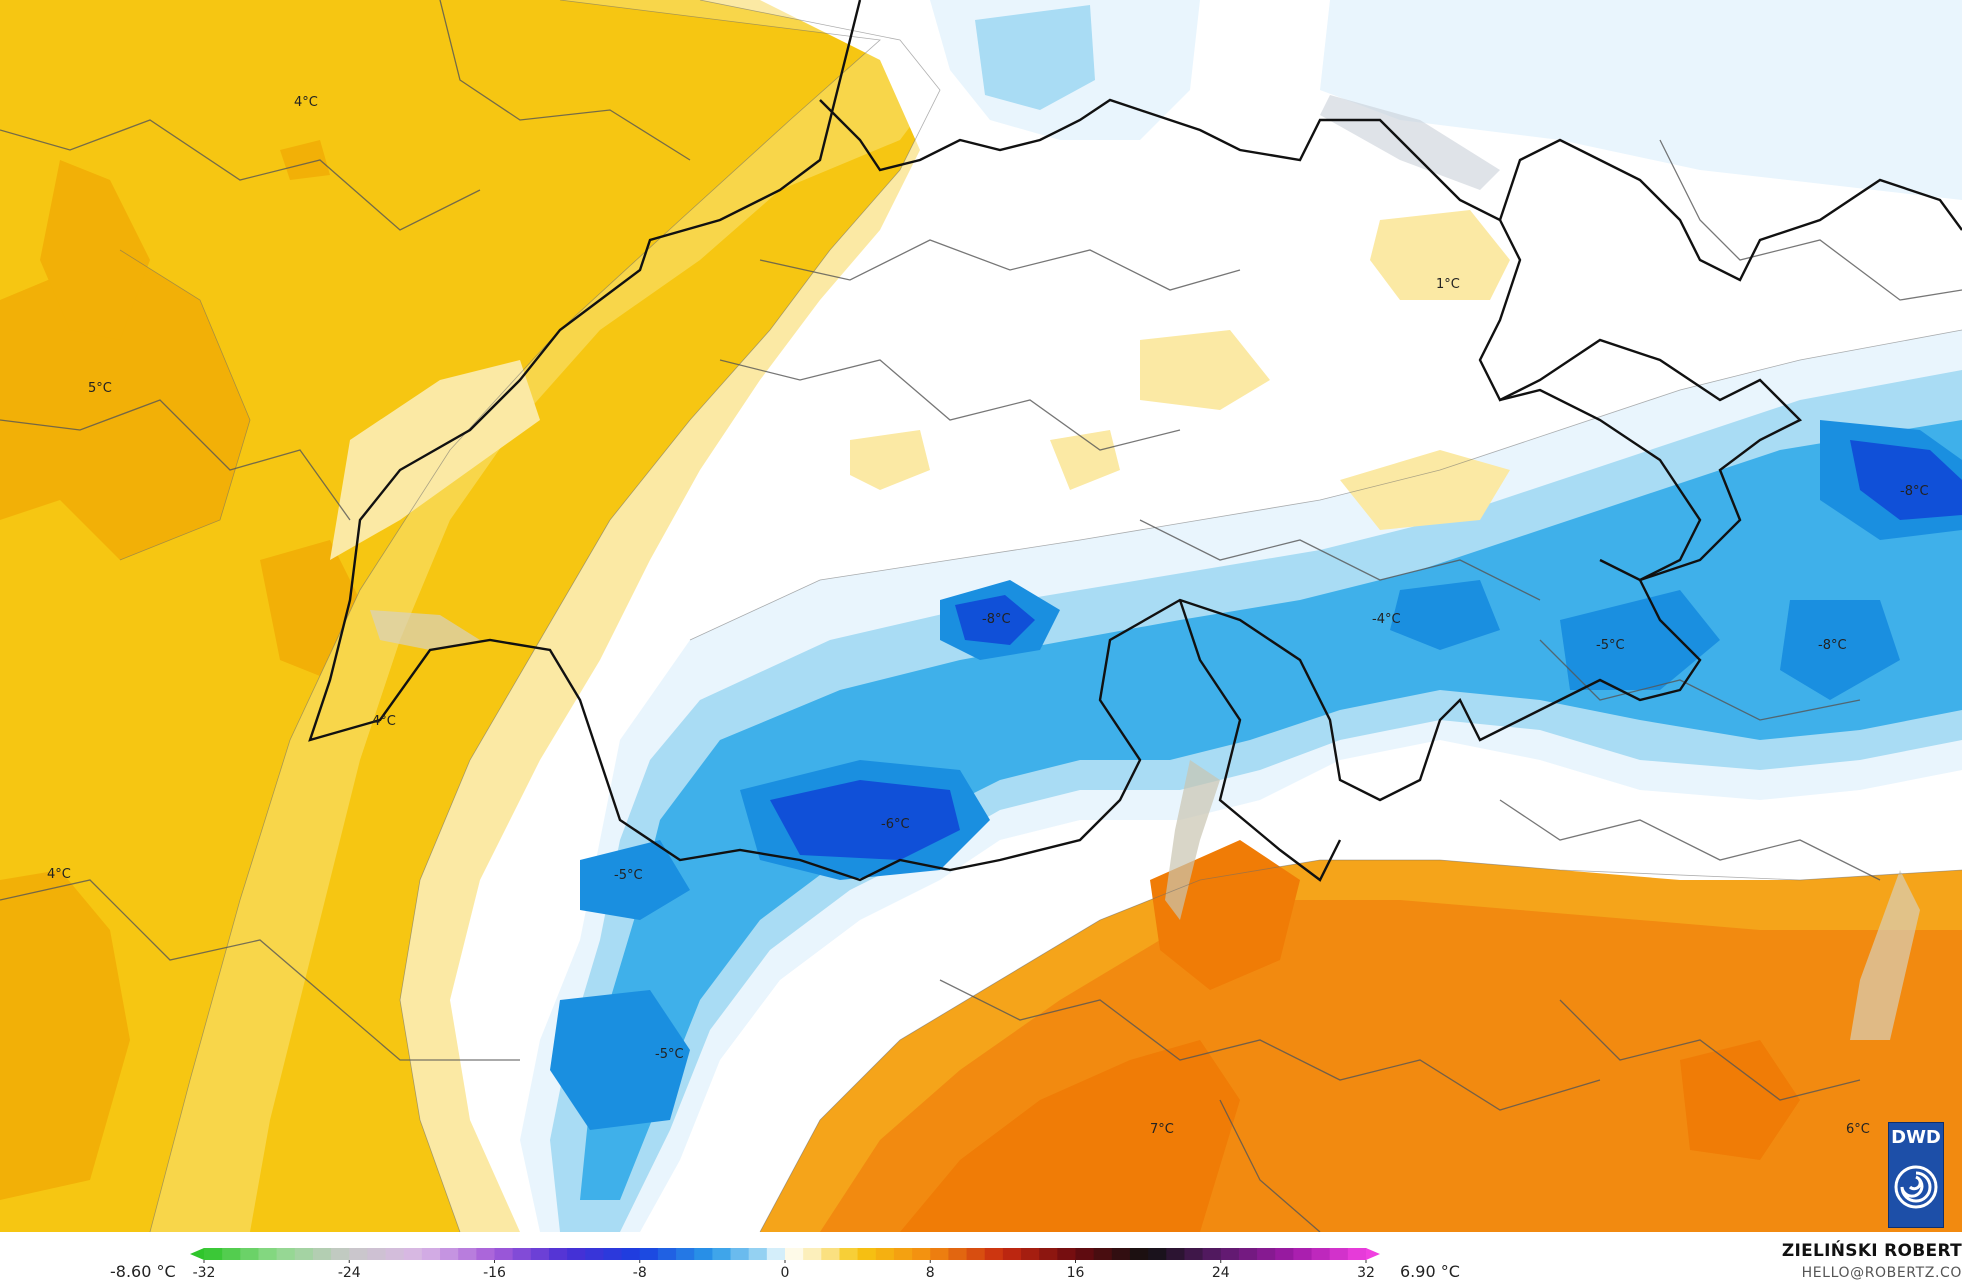 This screenshot has width=1962, height=1287. Describe the element at coordinates (895, 824) in the screenshot. I see `map-label: -6°C` at that location.